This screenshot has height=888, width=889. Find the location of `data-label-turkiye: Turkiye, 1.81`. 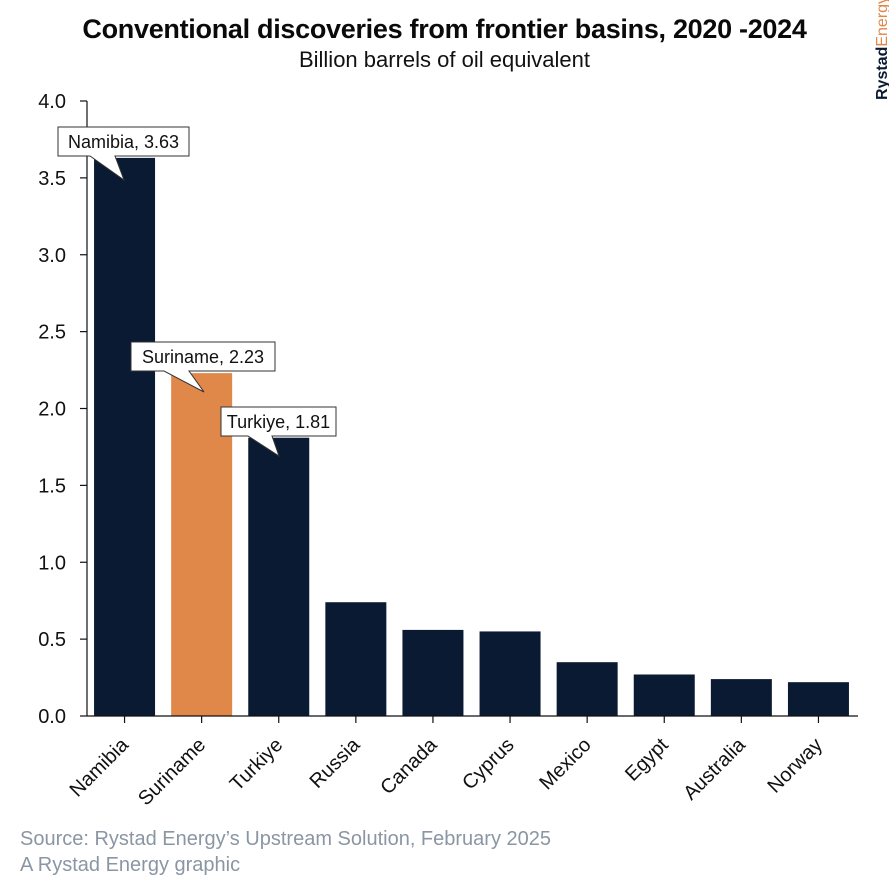

data-label-turkiye: Turkiye, 1.81 is located at coordinates (278, 422).